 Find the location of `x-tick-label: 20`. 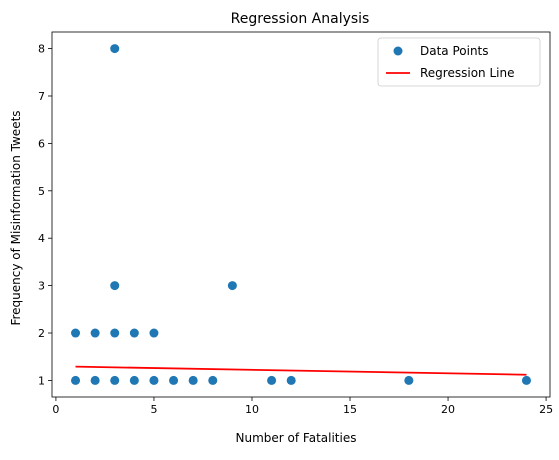

x-tick-label: 20 is located at coordinates (448, 409).